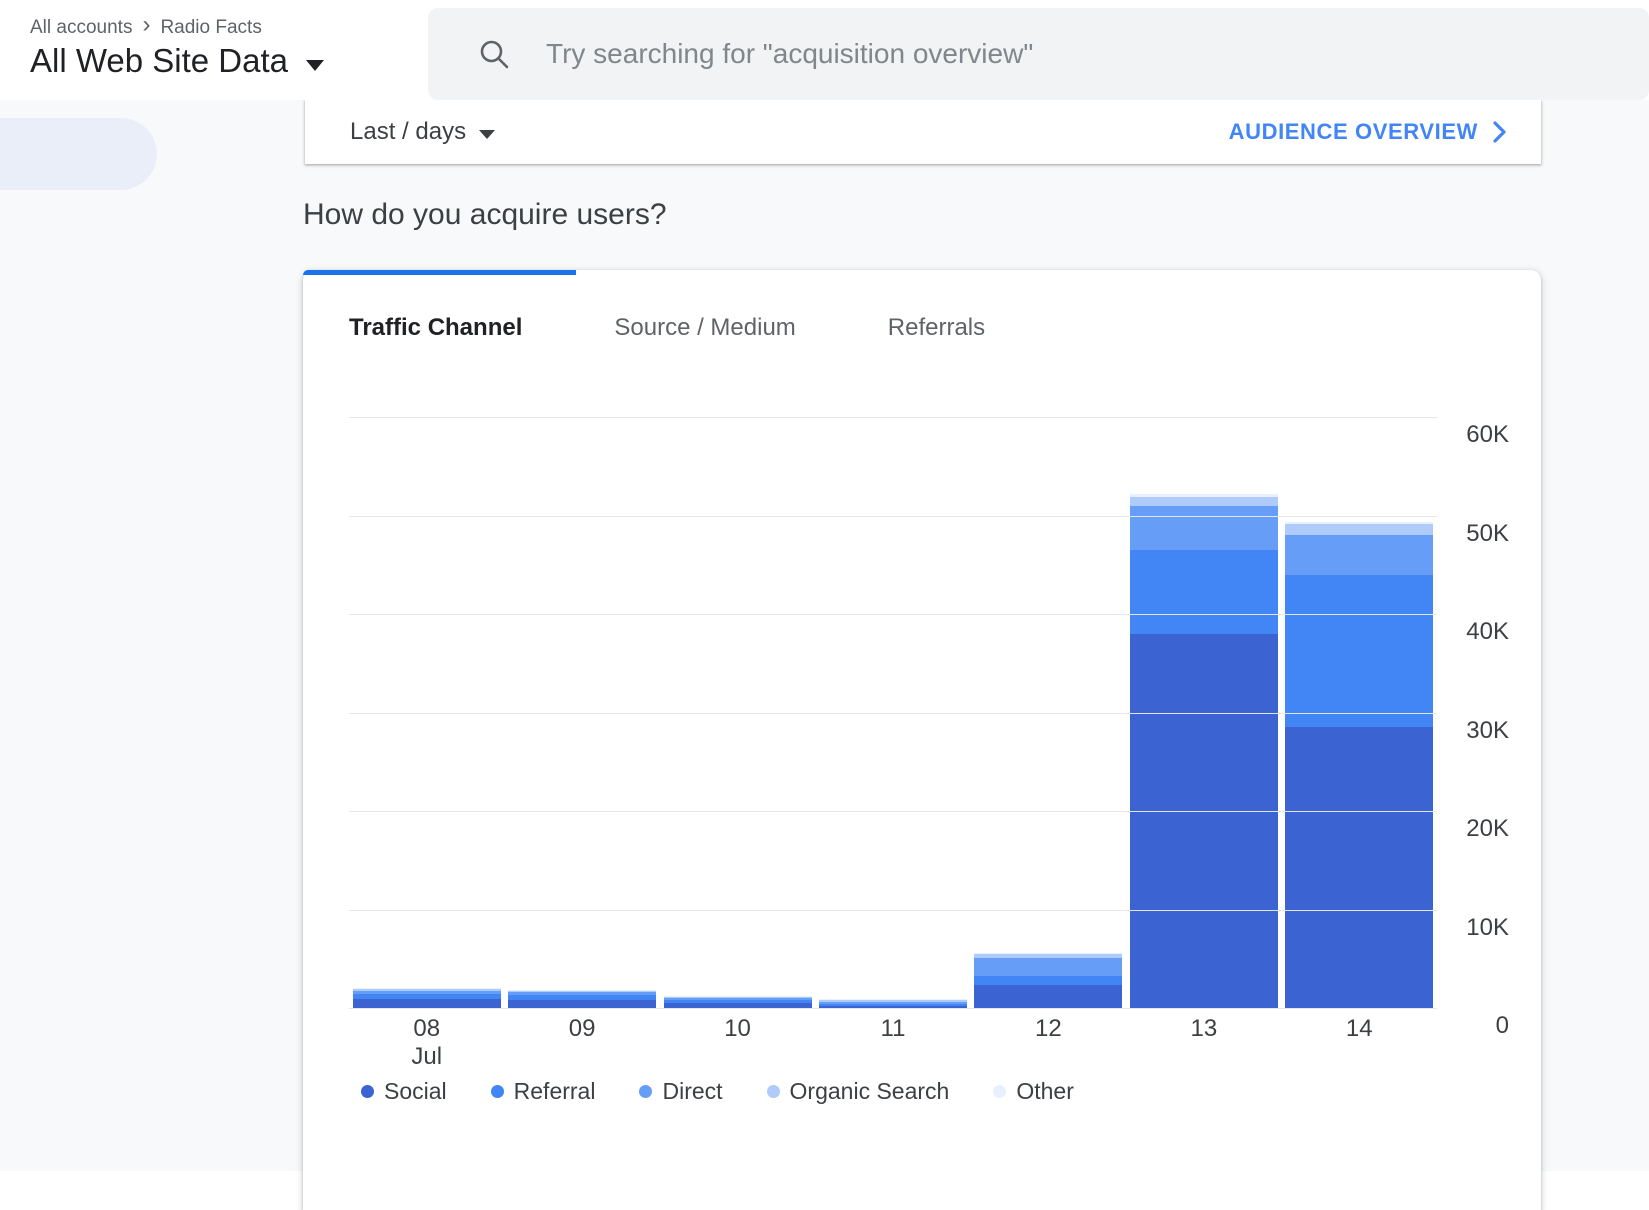 Image resolution: width=1649 pixels, height=1210 pixels. I want to click on y-axis-label: 20K, so click(1487, 829).